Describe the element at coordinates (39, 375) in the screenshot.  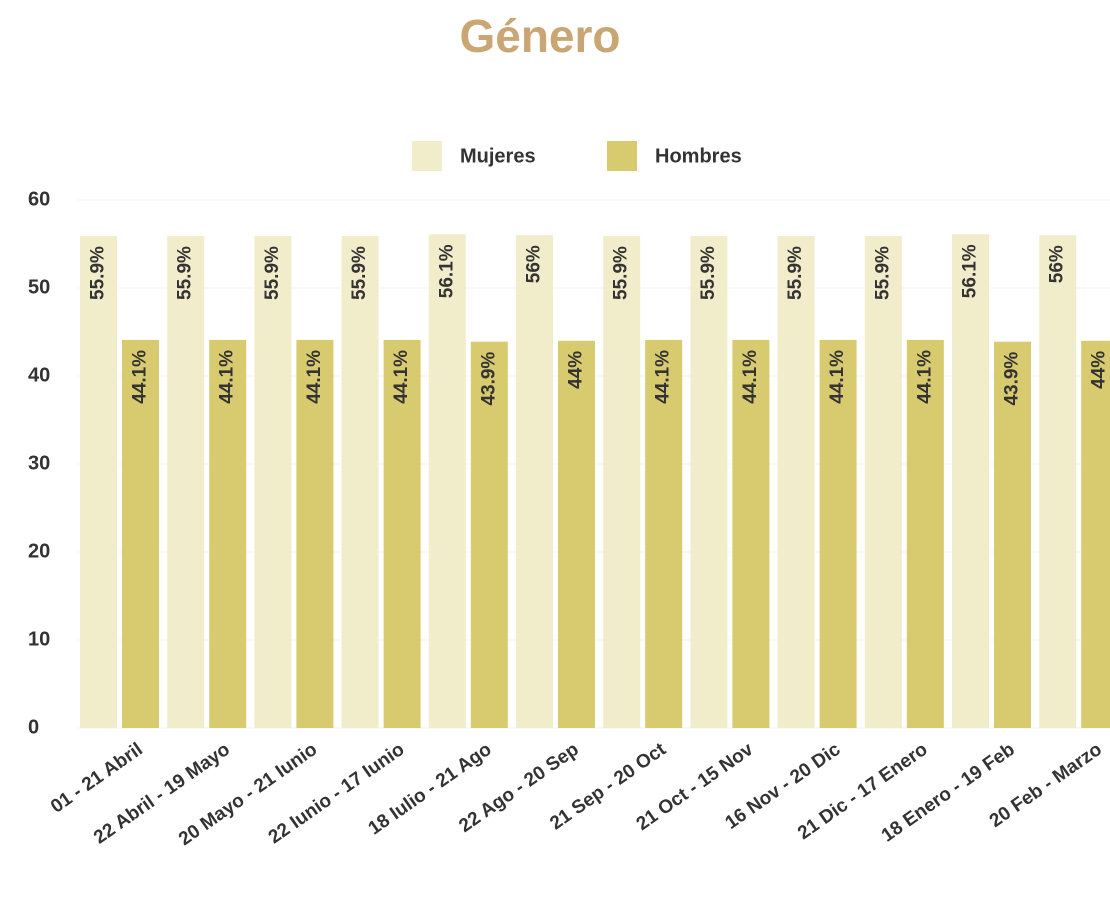
I see `y-tick-label: 40` at that location.